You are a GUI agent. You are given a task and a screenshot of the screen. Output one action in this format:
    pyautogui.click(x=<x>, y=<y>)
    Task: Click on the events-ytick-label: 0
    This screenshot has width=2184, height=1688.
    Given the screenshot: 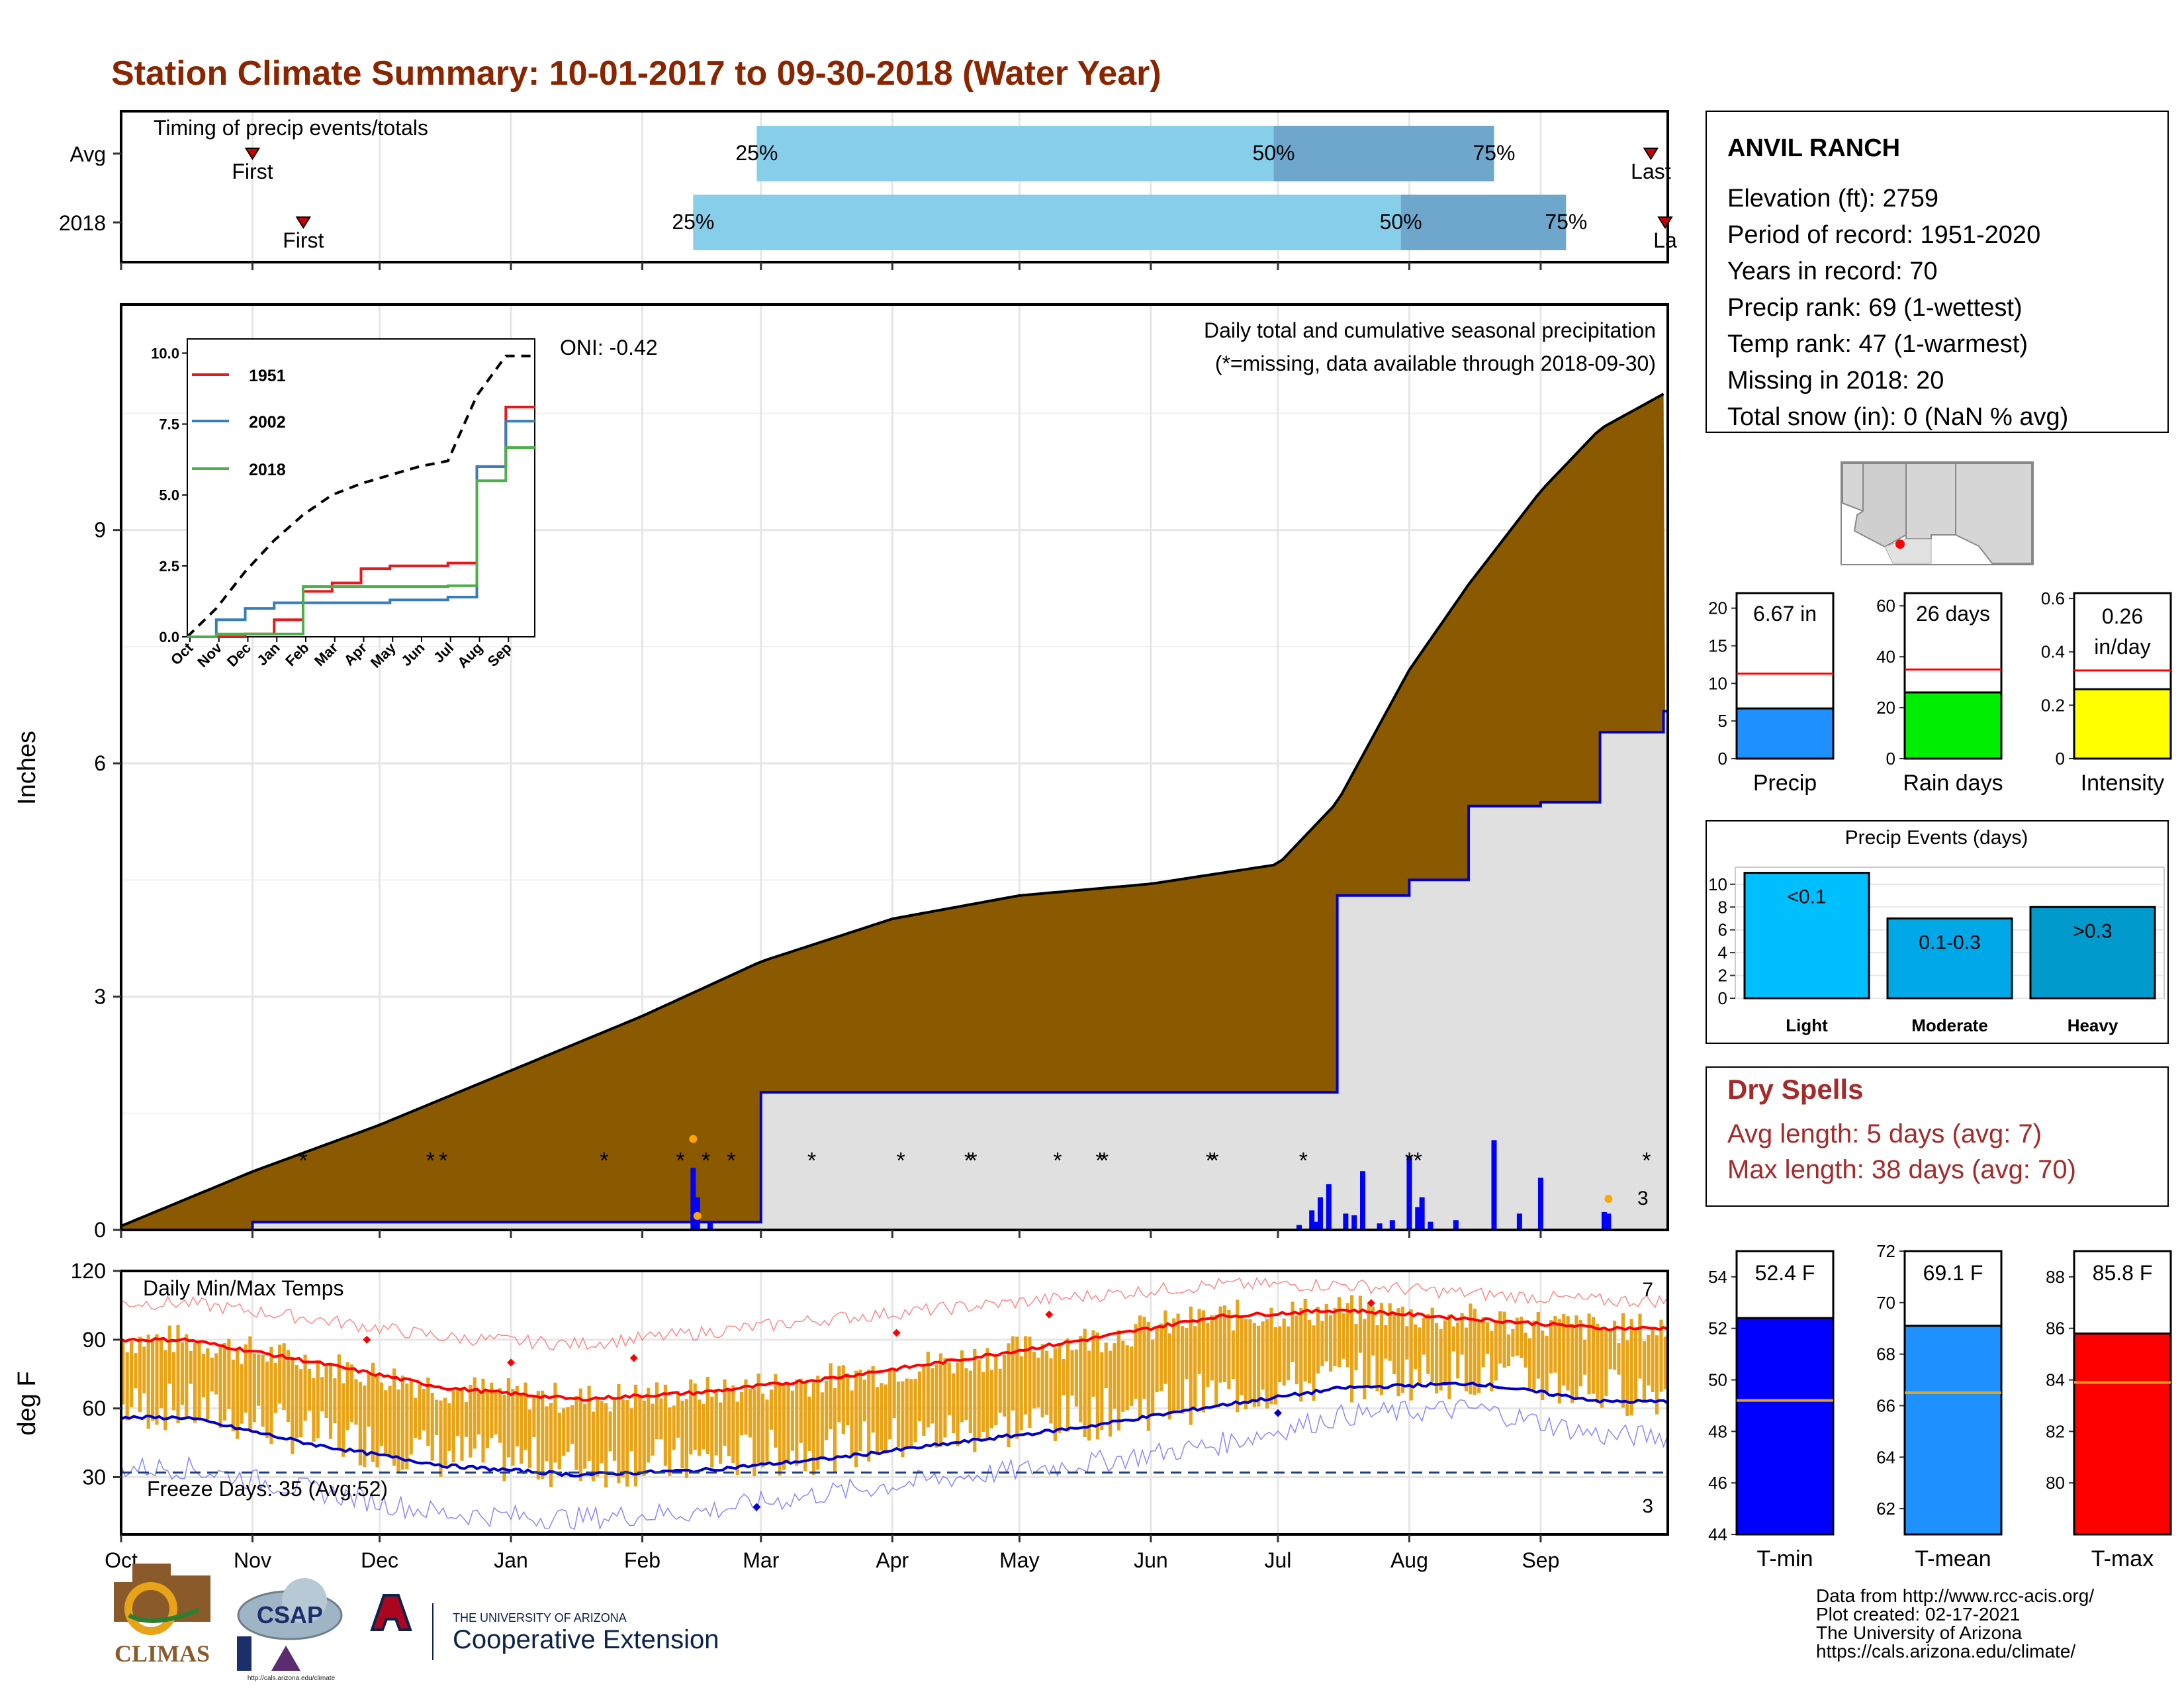 What is the action you would take?
    pyautogui.click(x=1723, y=998)
    